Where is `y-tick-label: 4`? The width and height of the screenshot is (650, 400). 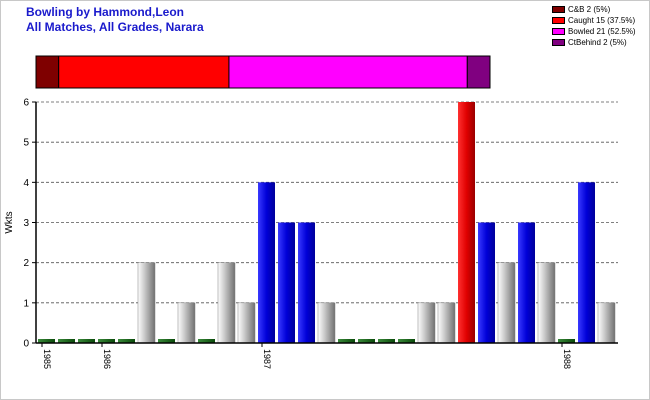
y-tick-label: 4 is located at coordinates (26, 183).